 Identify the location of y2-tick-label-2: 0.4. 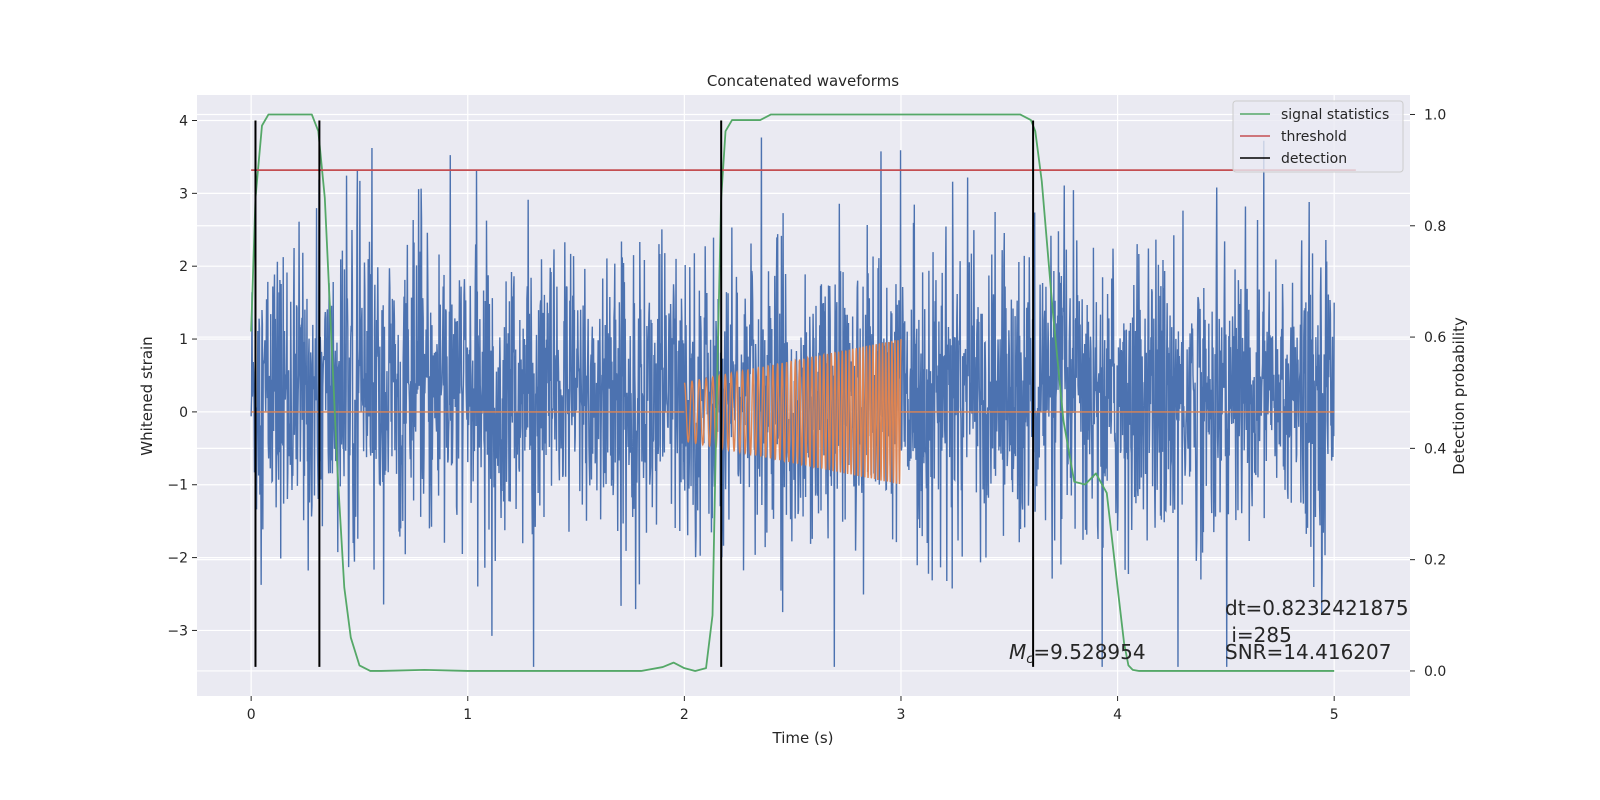
(1435, 449).